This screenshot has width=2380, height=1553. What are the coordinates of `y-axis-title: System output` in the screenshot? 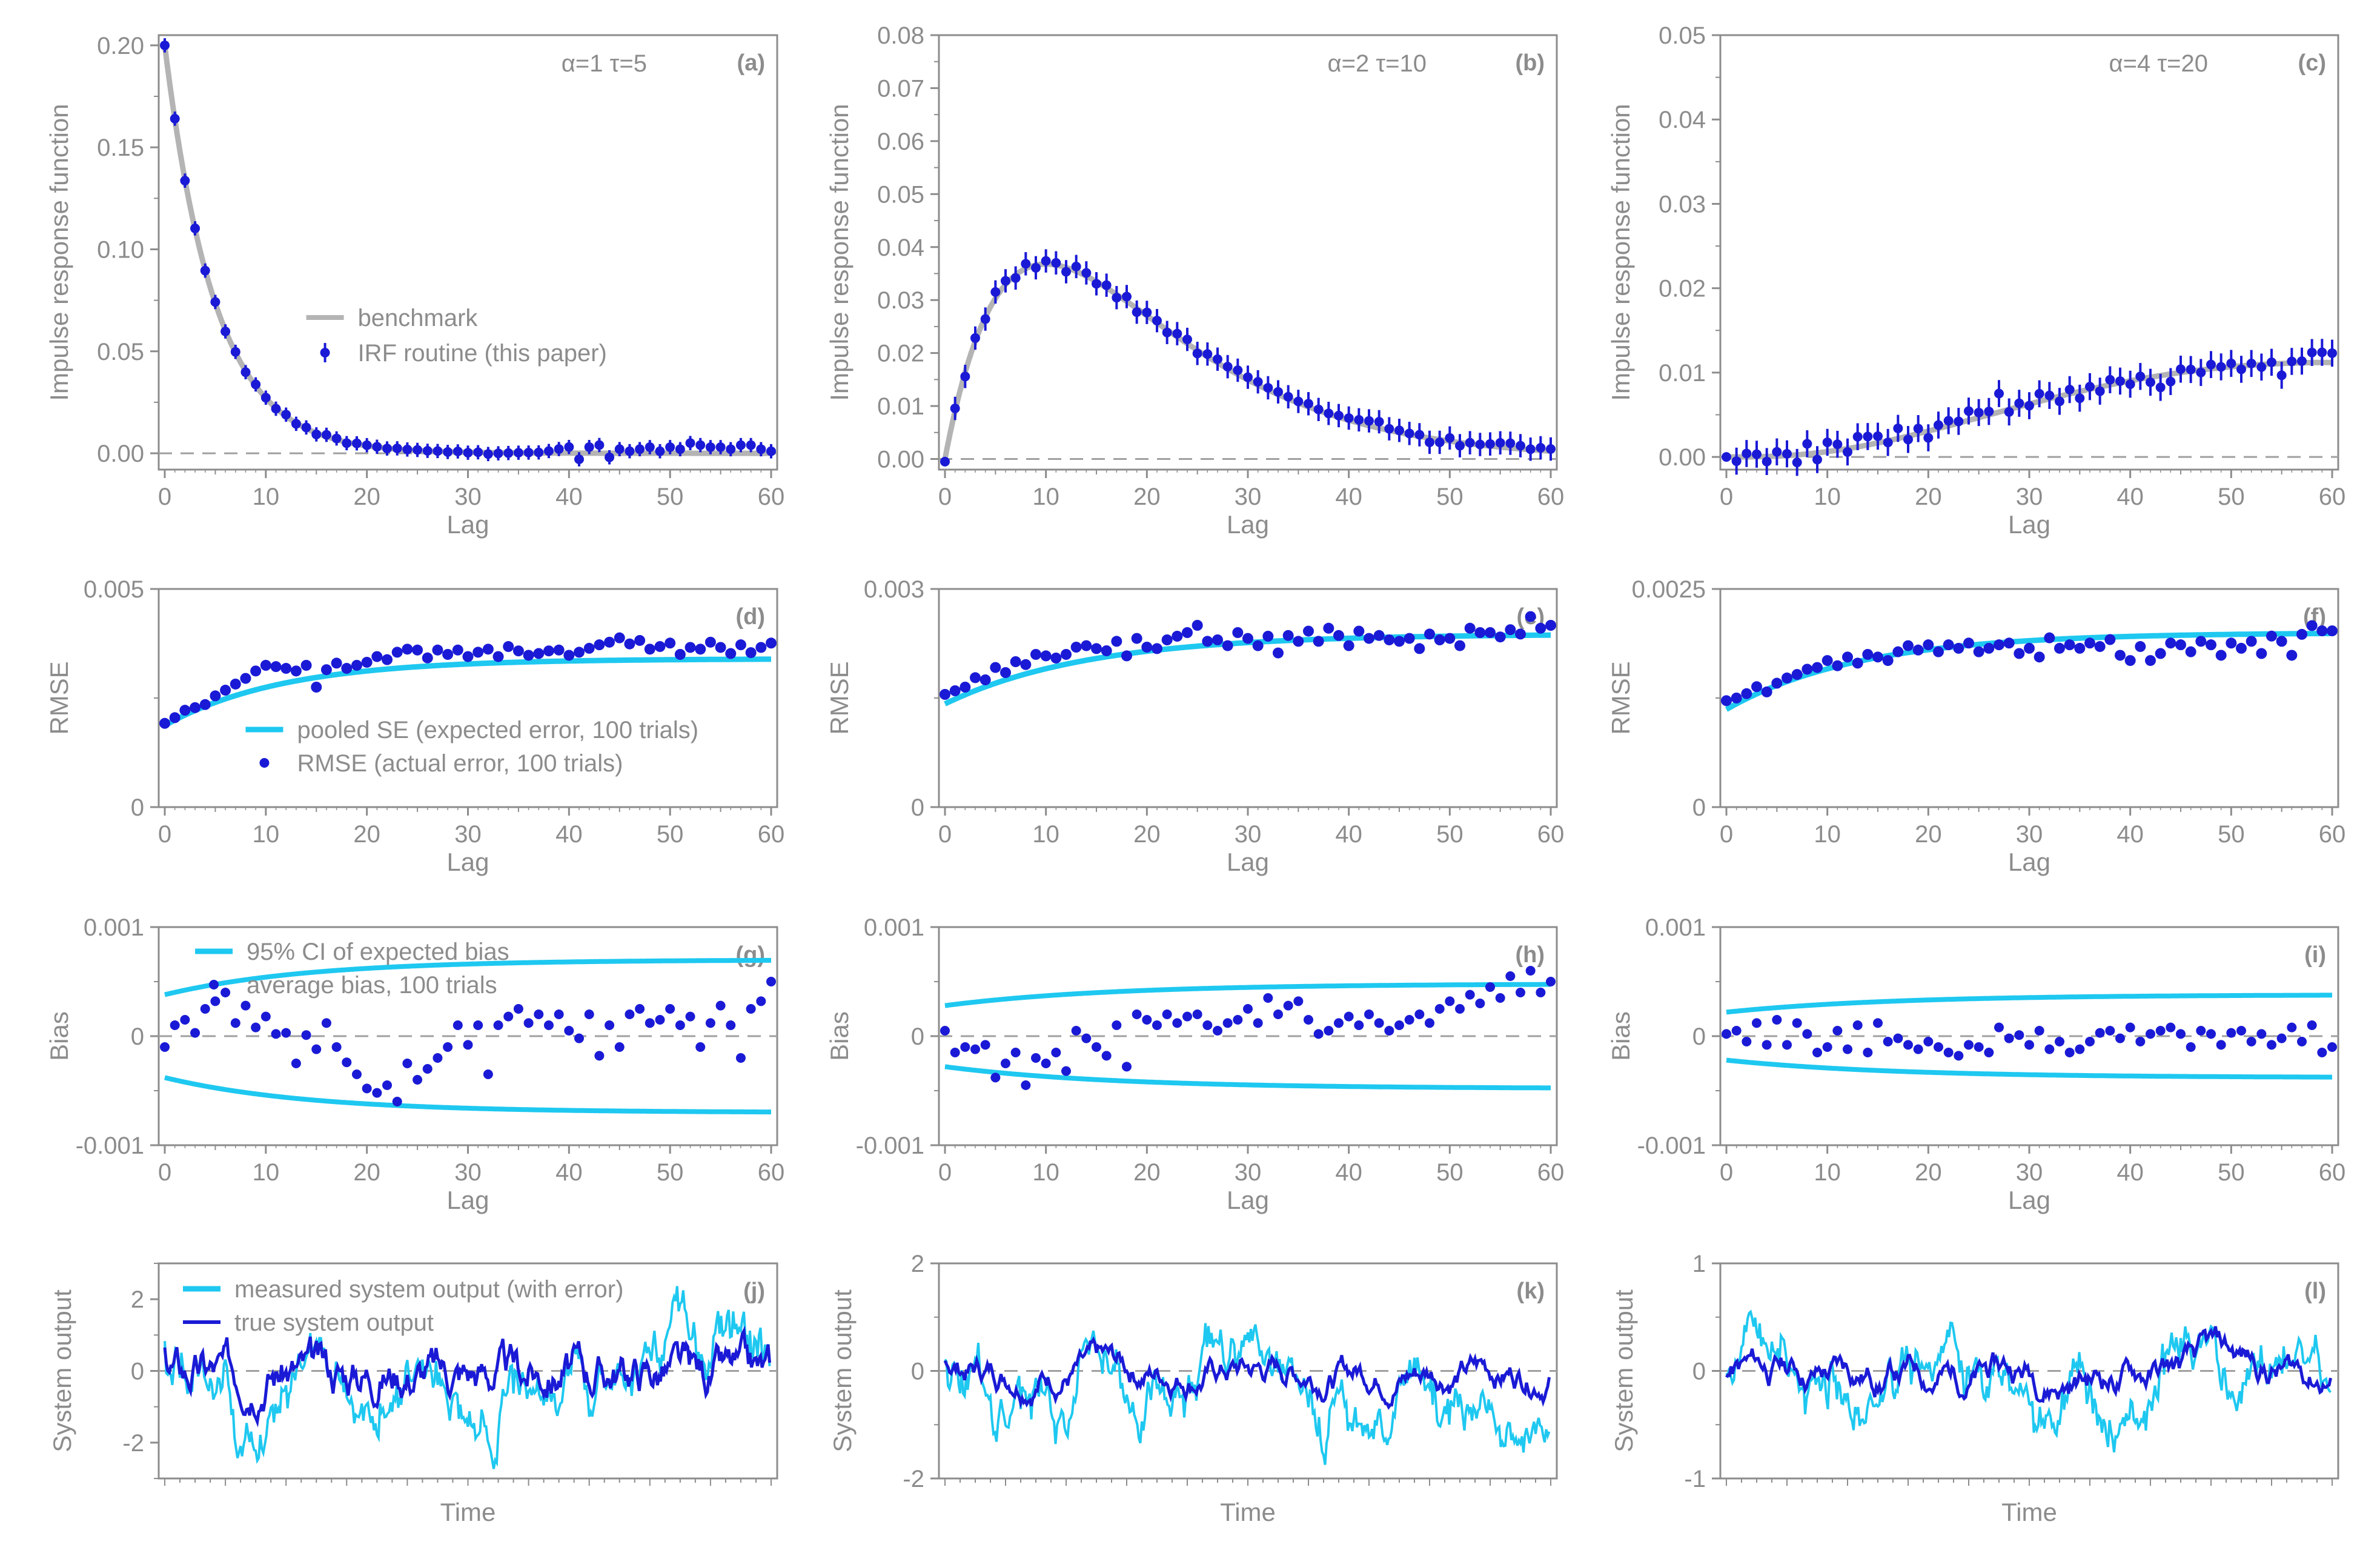 It's located at (62, 1370).